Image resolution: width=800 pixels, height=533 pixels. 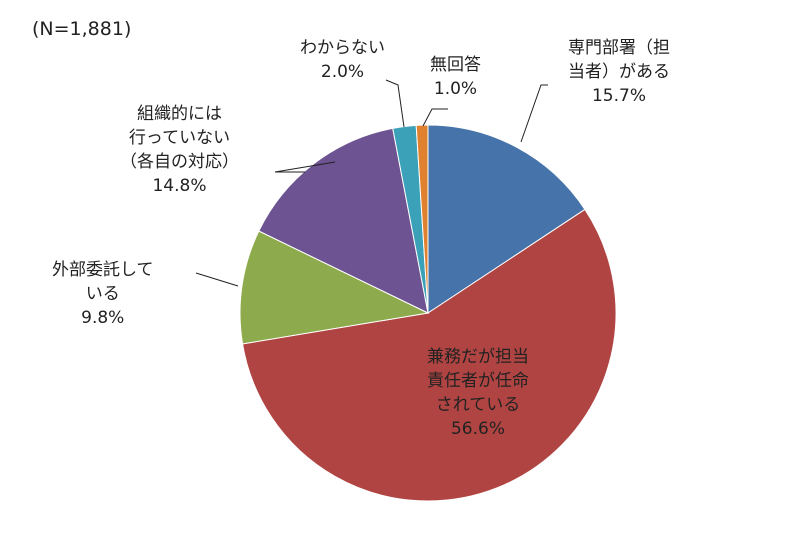 What do you see at coordinates (342, 48) in the screenshot?
I see `slice-label-line: わからない` at bounding box center [342, 48].